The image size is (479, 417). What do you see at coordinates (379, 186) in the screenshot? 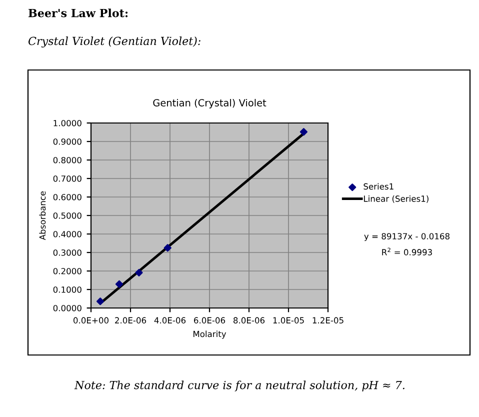
I see `legend-label: Series1` at bounding box center [379, 186].